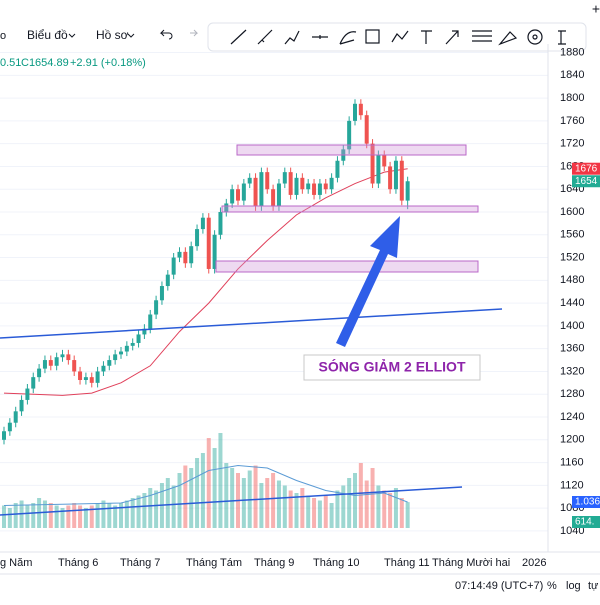  I want to click on tool-hline, so click(320, 37).